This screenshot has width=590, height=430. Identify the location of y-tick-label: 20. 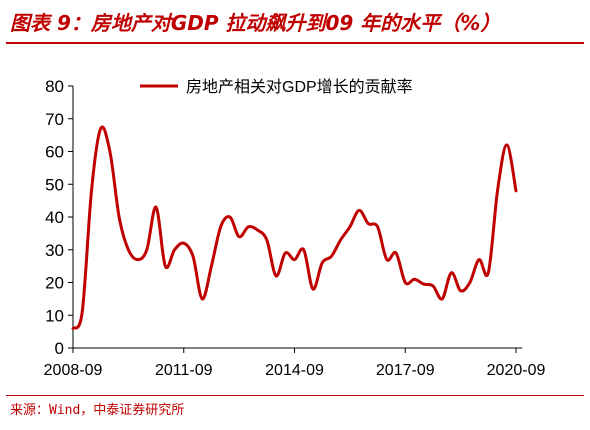
(54, 283).